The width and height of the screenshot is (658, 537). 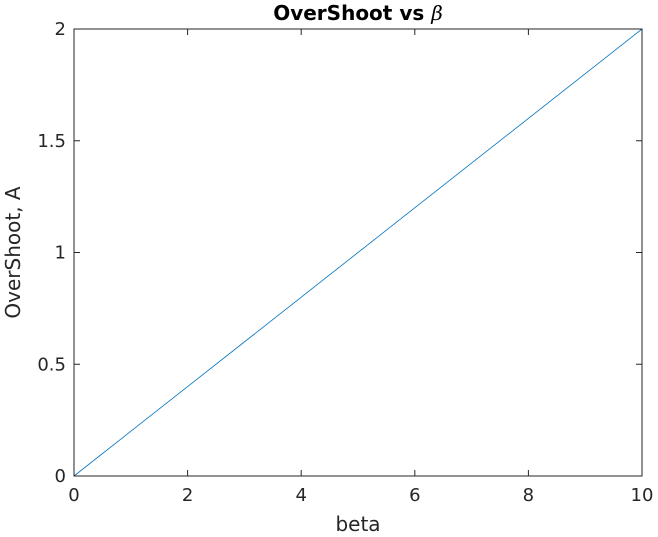 What do you see at coordinates (528, 495) in the screenshot?
I see `x-tick-label: 8` at bounding box center [528, 495].